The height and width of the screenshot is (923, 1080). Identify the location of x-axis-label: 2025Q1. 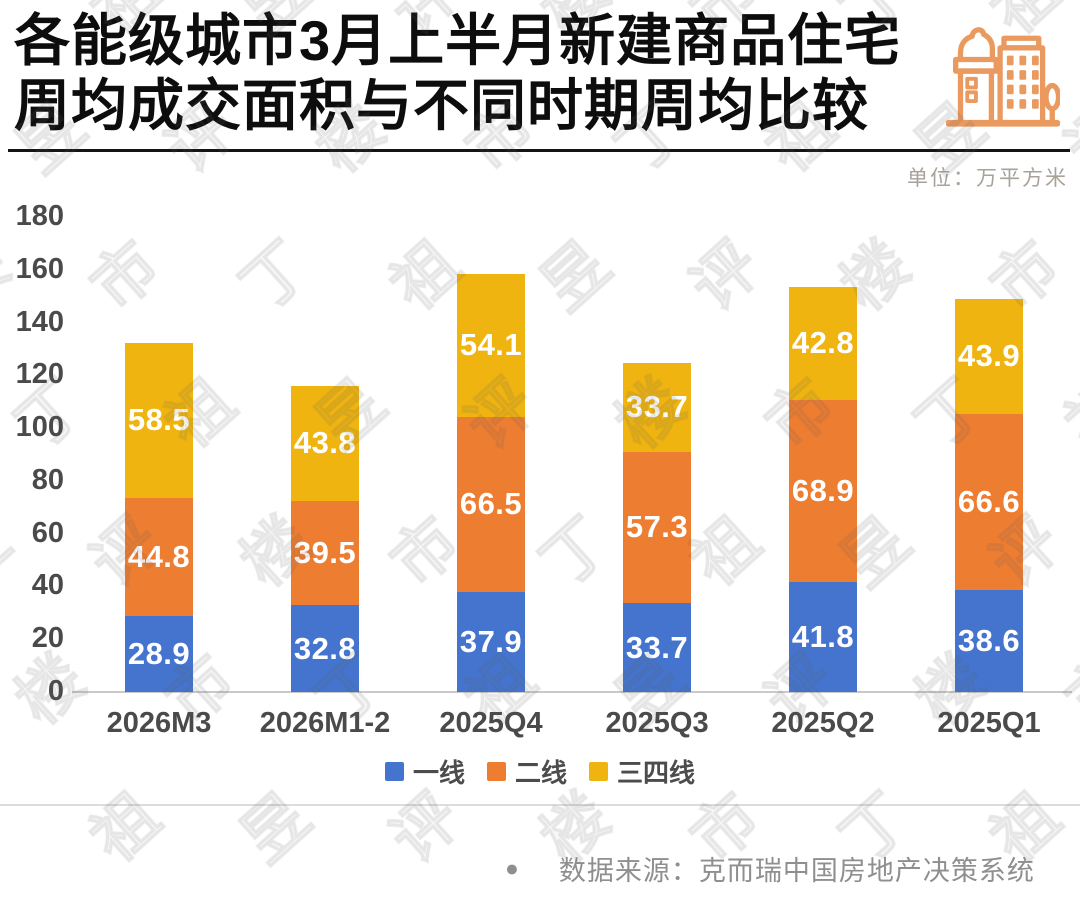
(989, 723).